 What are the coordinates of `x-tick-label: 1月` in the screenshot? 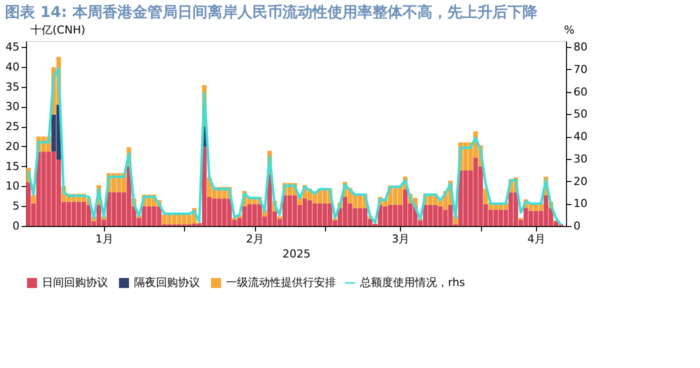 It's located at (104, 239).